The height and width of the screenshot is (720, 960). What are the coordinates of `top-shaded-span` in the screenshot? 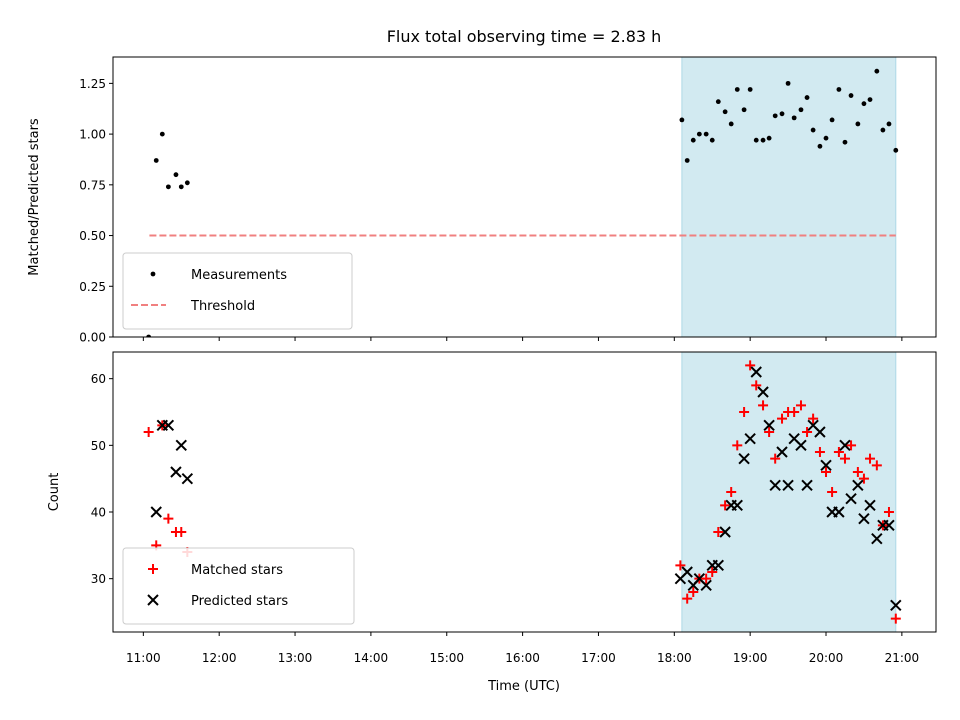 It's located at (789, 197).